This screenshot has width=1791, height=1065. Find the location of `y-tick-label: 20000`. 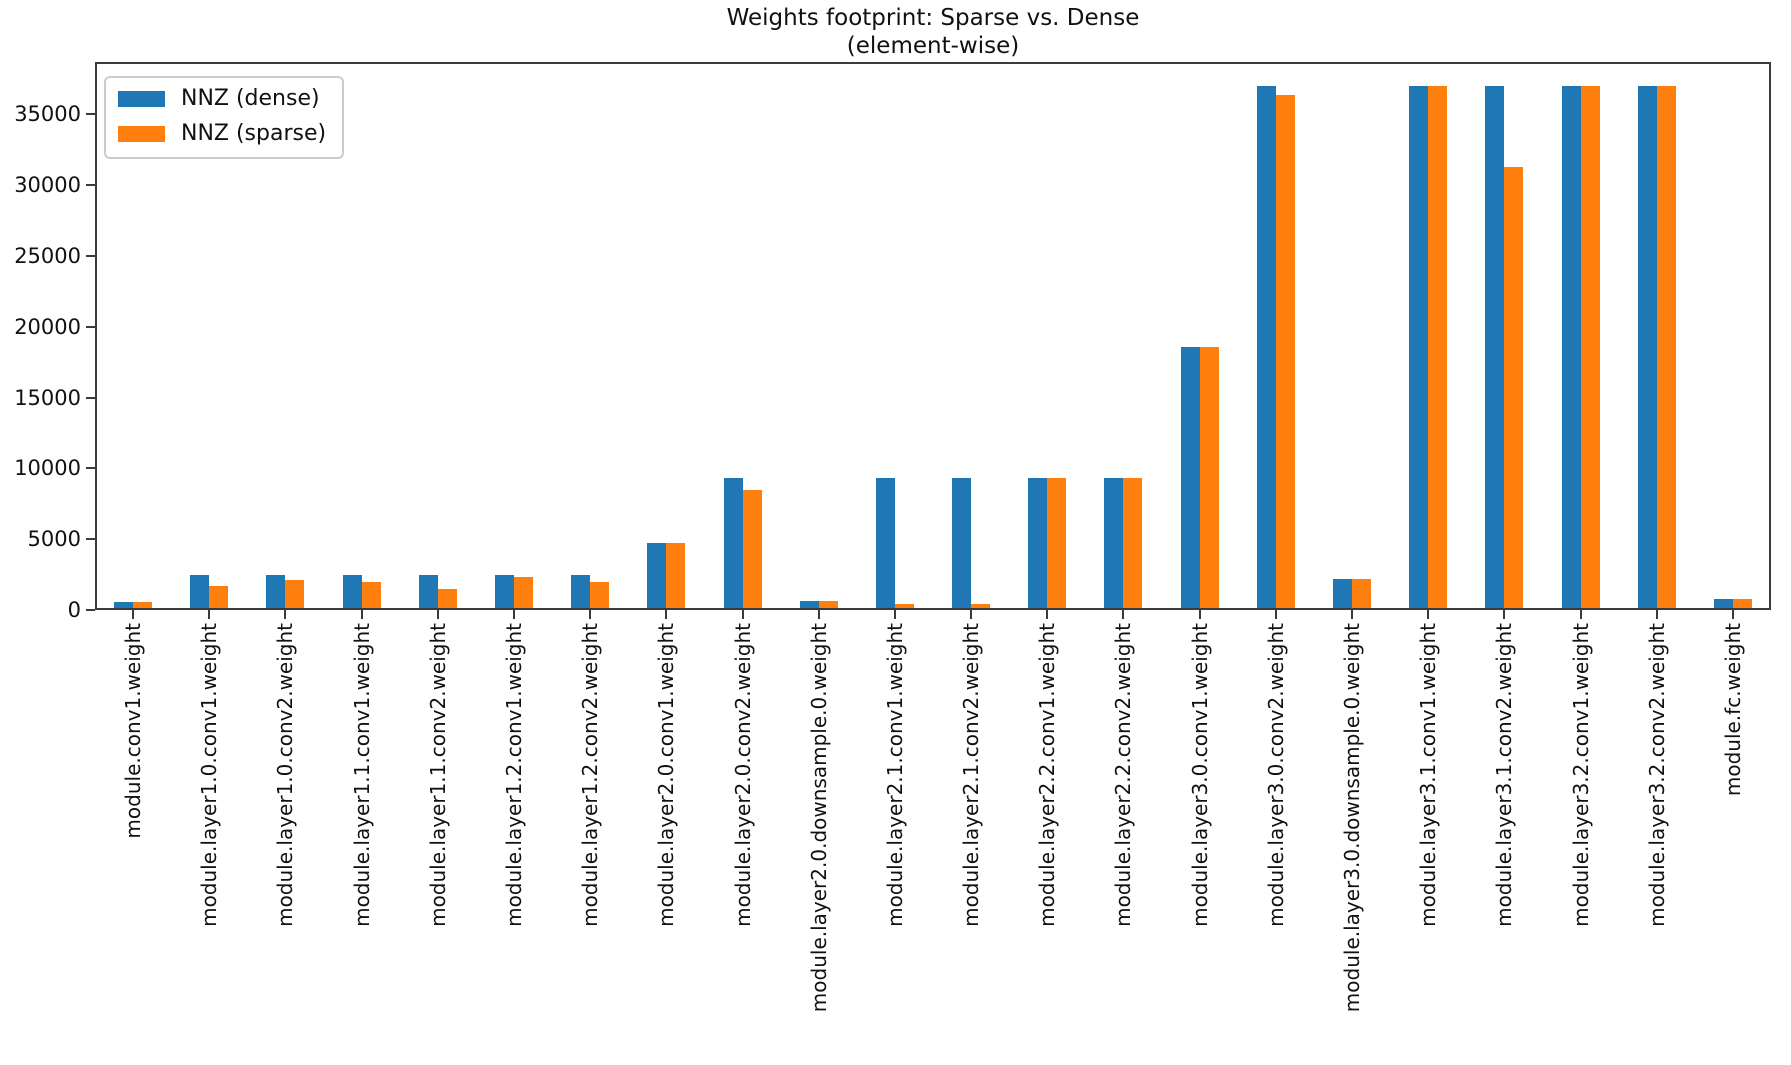

y-tick-label: 20000 is located at coordinates (47, 326).